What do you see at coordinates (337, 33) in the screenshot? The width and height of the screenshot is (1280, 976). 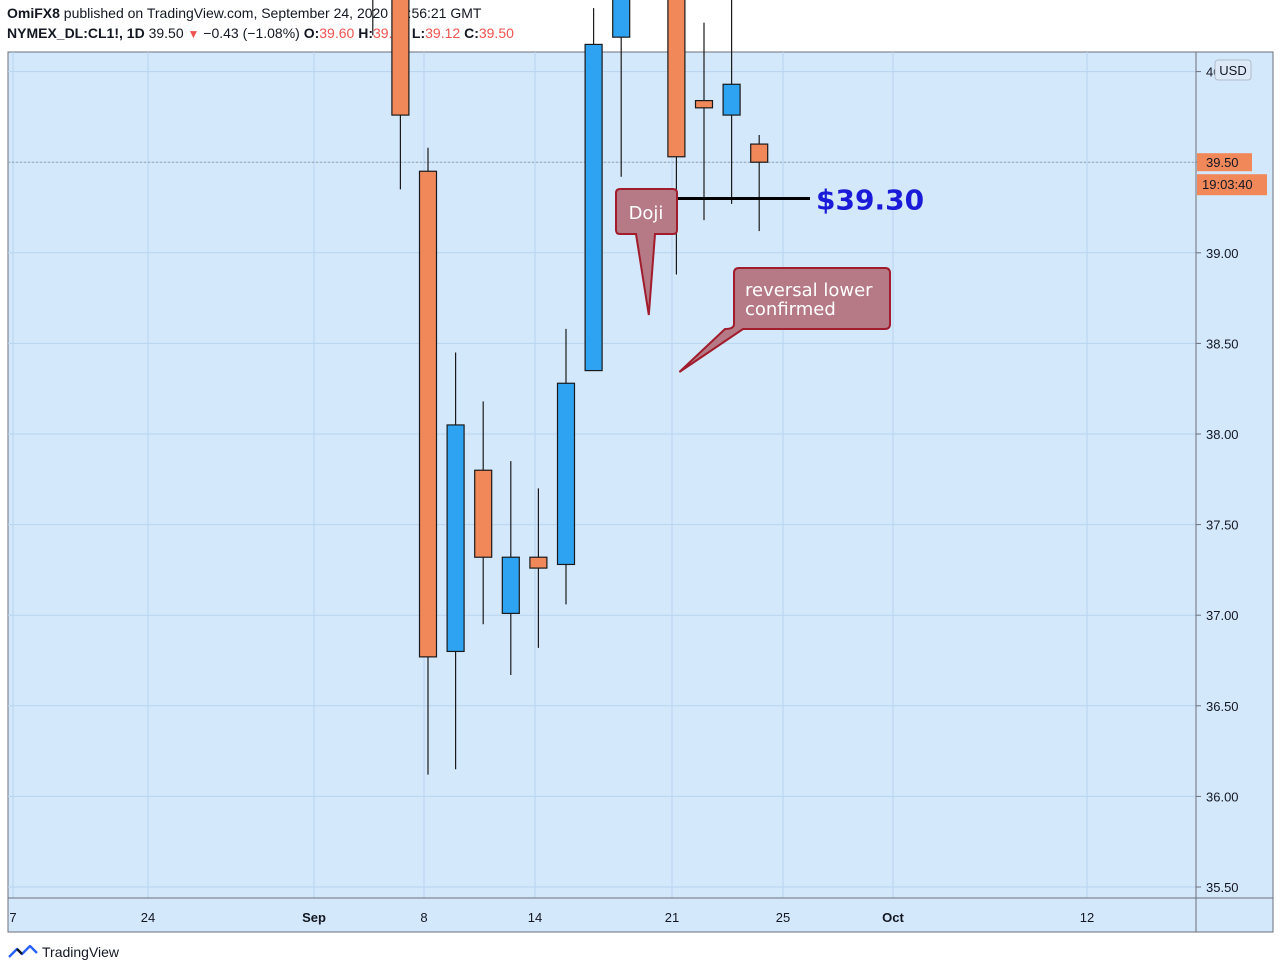 I see `open-value: 39.60` at bounding box center [337, 33].